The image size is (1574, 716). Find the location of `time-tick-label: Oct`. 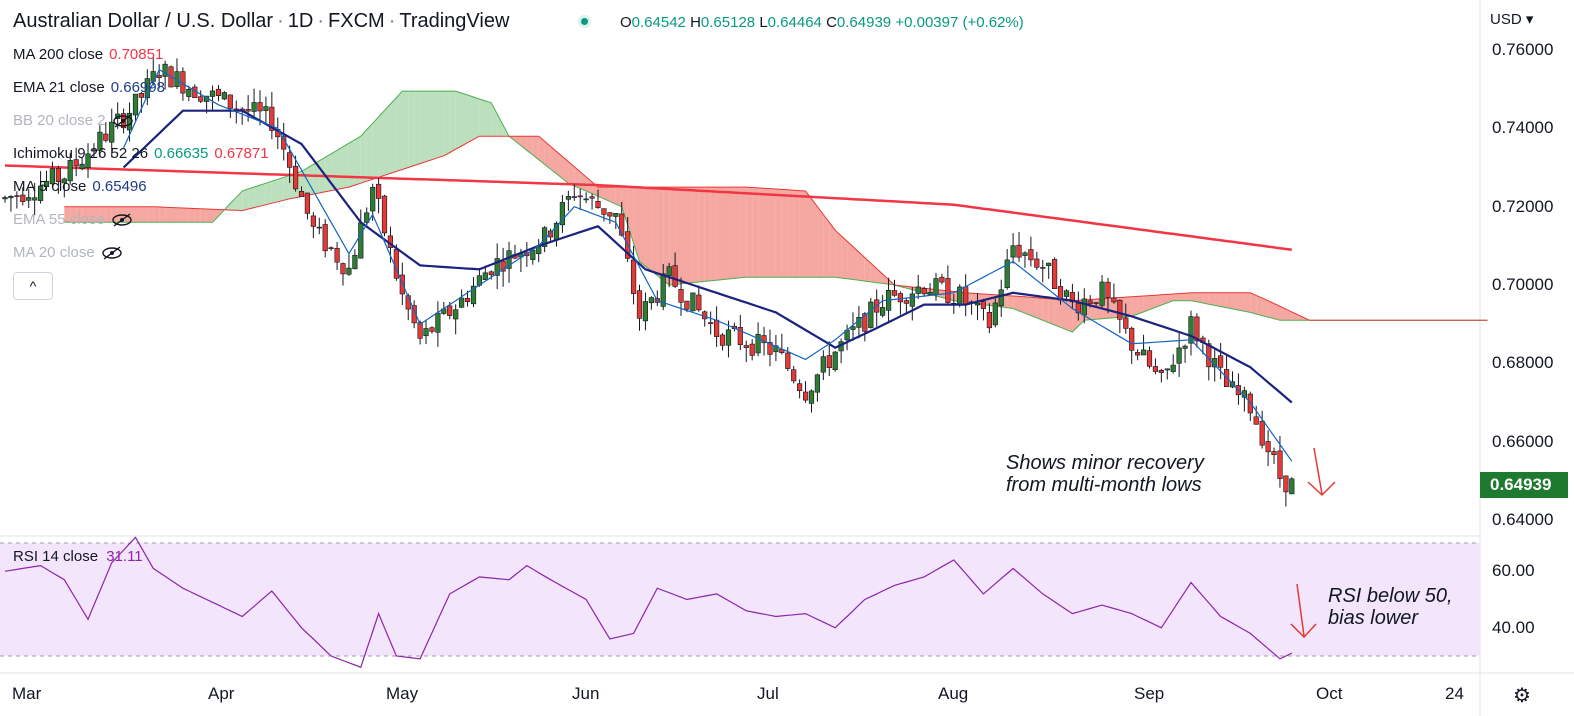

time-tick-label: Oct is located at coordinates (1329, 693).